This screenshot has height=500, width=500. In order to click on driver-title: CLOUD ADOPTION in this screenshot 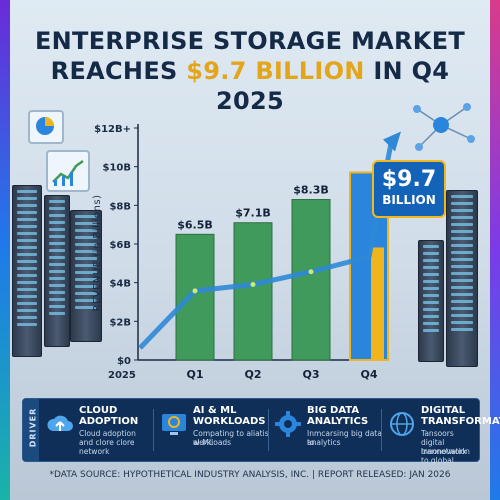, I will do `click(109, 416)`.